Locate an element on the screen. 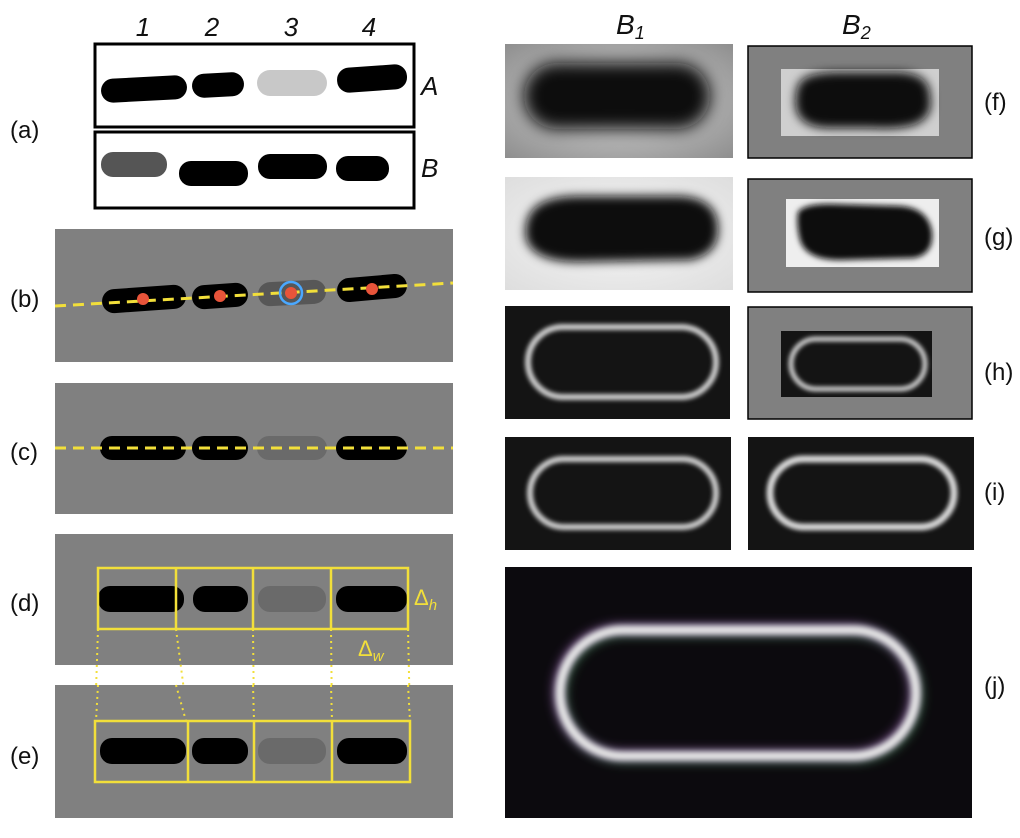 This screenshot has width=1020, height=838. panel-label-f: (f) is located at coordinates (995, 102).